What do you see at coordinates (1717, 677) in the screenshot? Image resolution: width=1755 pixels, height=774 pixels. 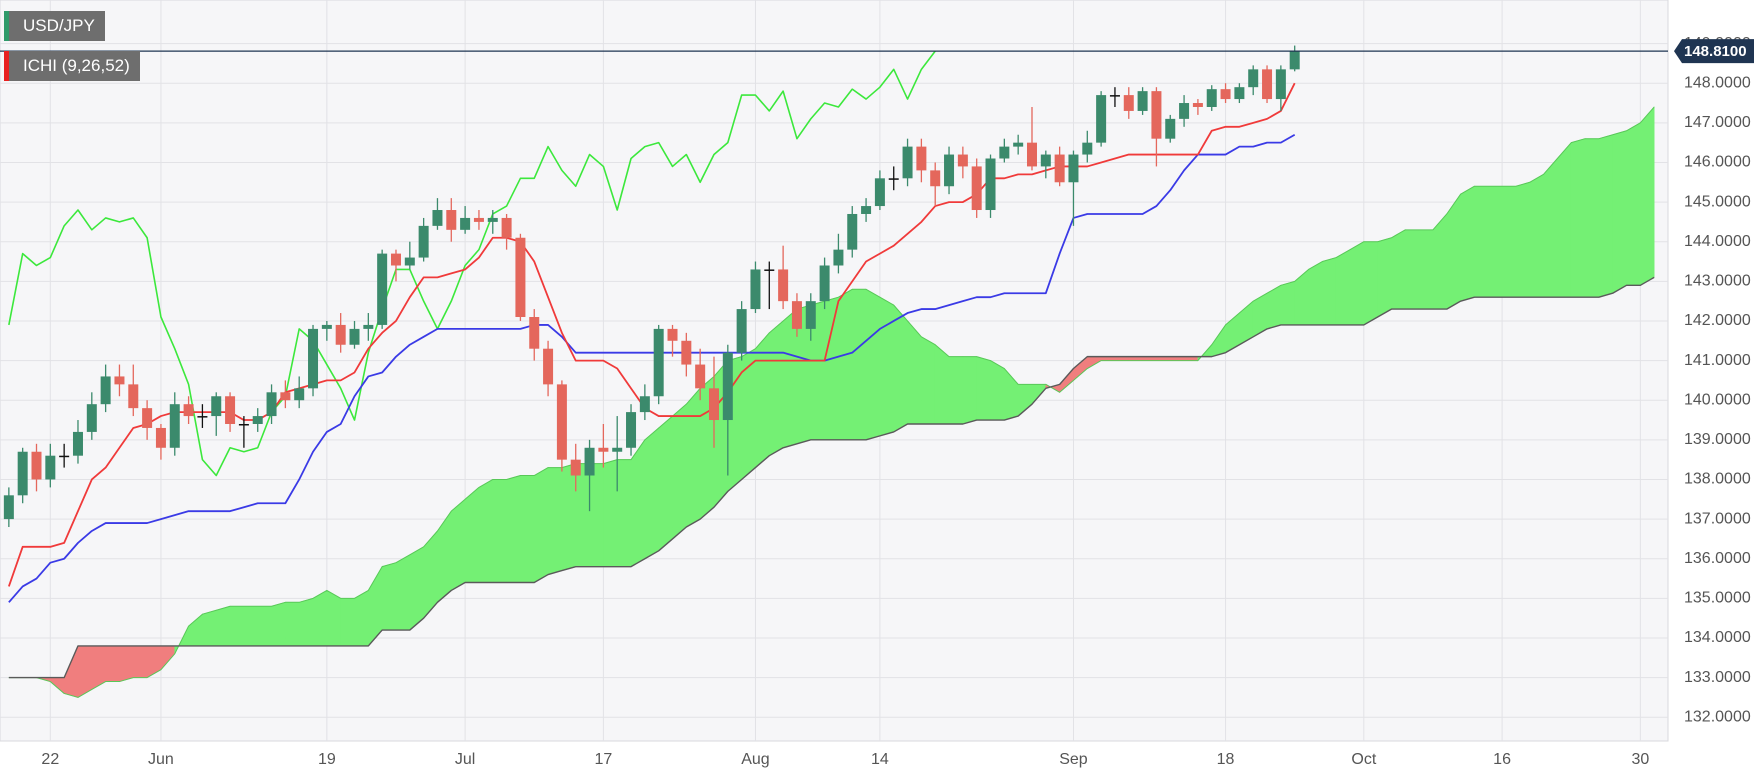 I see `y-tick-label: 133.0000` at bounding box center [1717, 677].